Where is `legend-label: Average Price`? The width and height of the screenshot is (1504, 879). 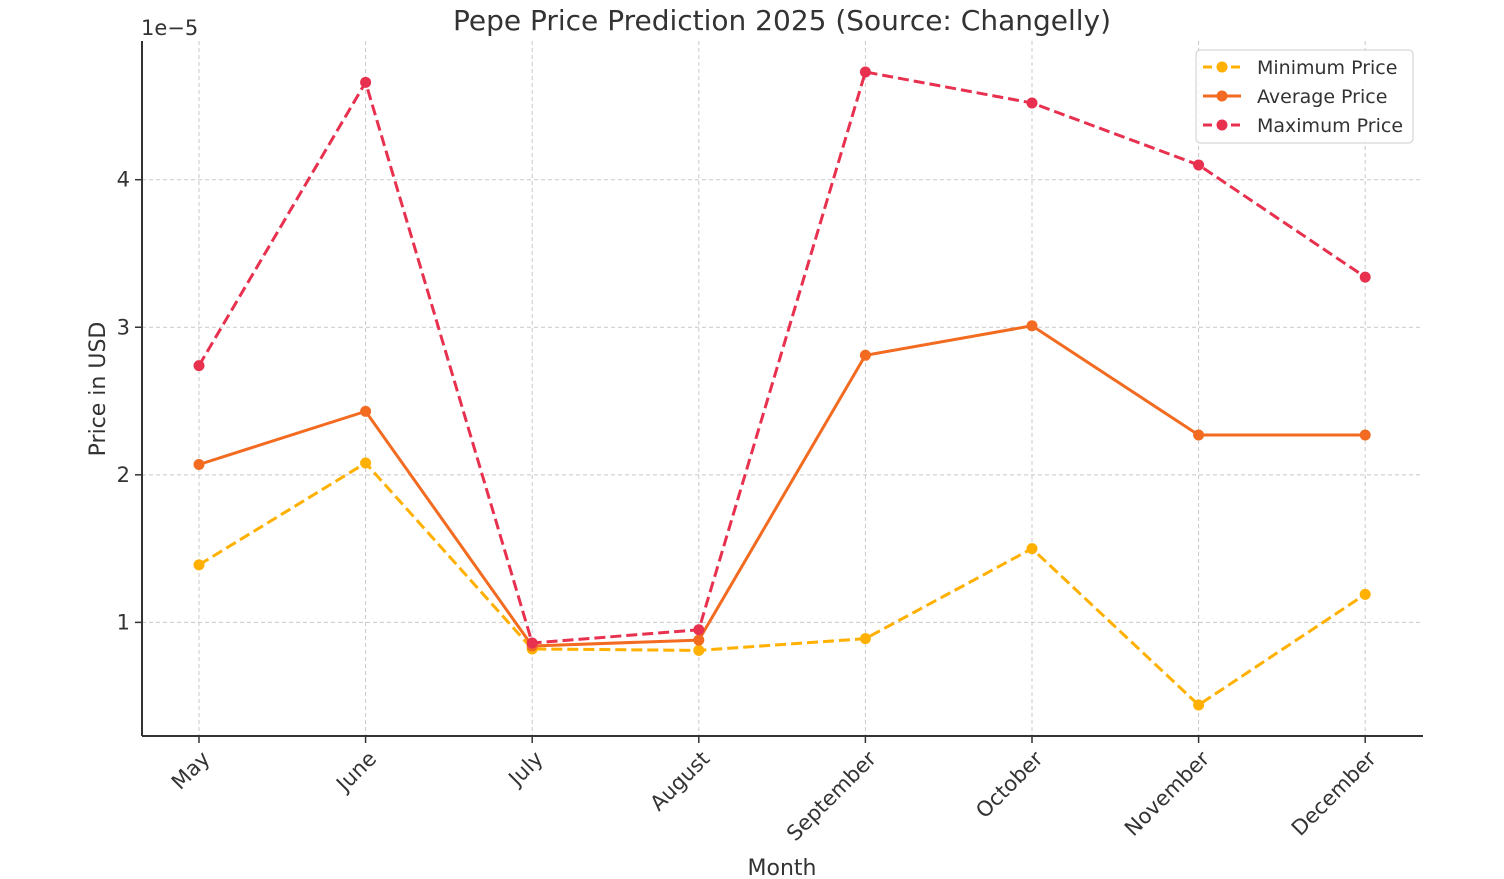 legend-label: Average Price is located at coordinates (1322, 97).